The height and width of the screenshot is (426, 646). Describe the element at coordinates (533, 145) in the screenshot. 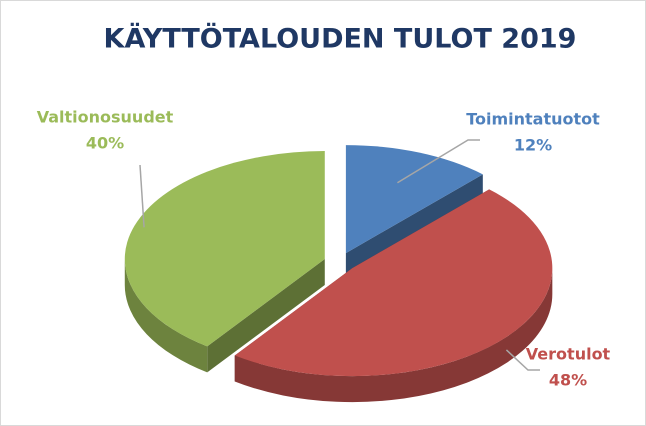

I see `slice-value-label: 12%` at that location.